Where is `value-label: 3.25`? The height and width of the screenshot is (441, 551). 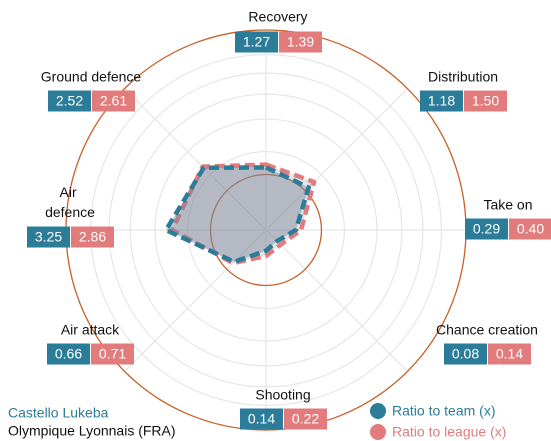
value-label: 3.25 is located at coordinates (48, 237).